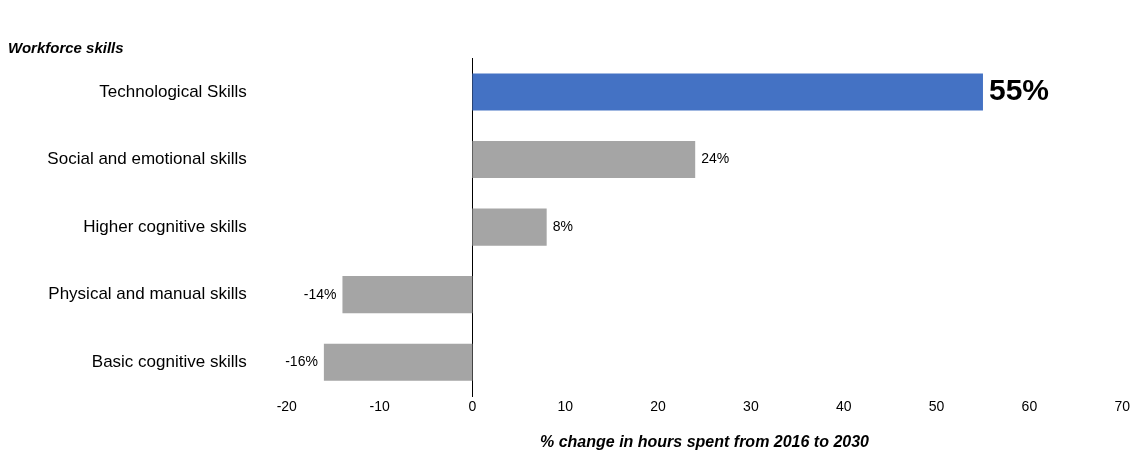 This screenshot has height=468, width=1141. Describe the element at coordinates (147, 159) in the screenshot. I see `y-tick-label: Social and emotional skills` at that location.